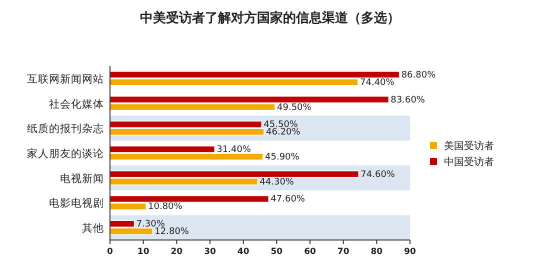 The width and height of the screenshot is (554, 275). What do you see at coordinates (288, 199) in the screenshot?
I see `data-label: 47.60%` at bounding box center [288, 199].